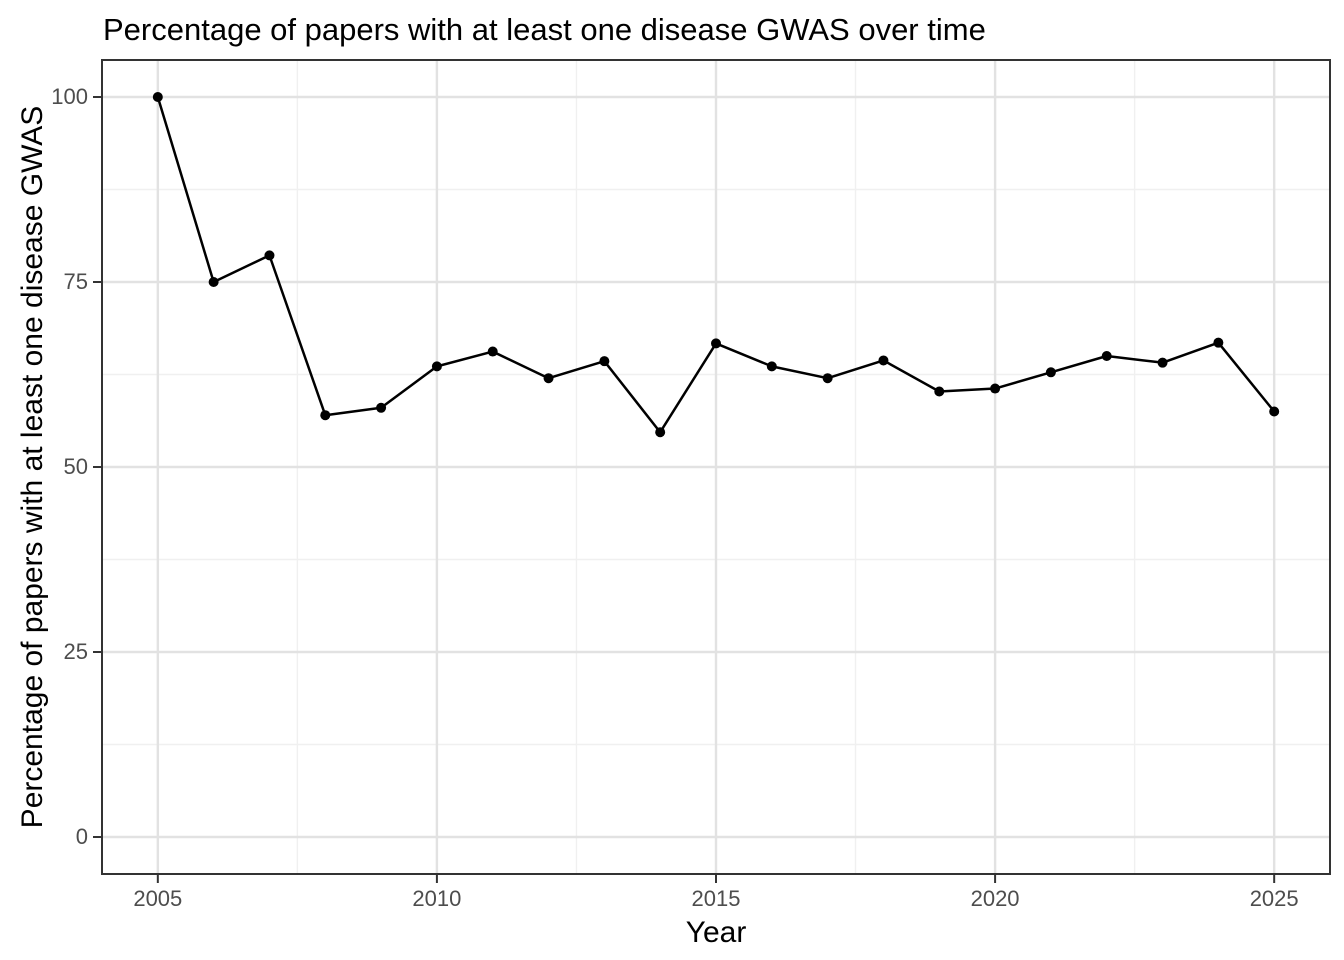 The image size is (1344, 960). What do you see at coordinates (69, 96) in the screenshot?
I see `y-tick-label: 100` at bounding box center [69, 96].